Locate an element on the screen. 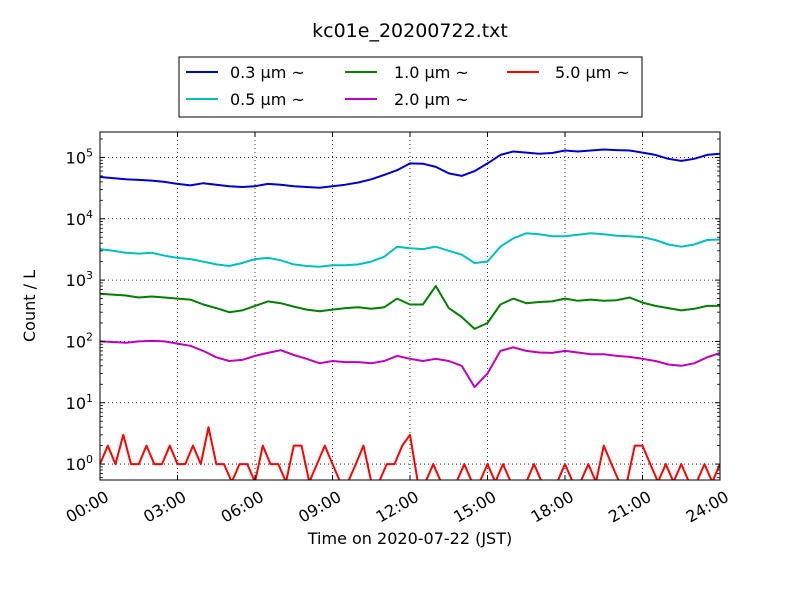  y-tick-label: 10³ is located at coordinates (79, 279).